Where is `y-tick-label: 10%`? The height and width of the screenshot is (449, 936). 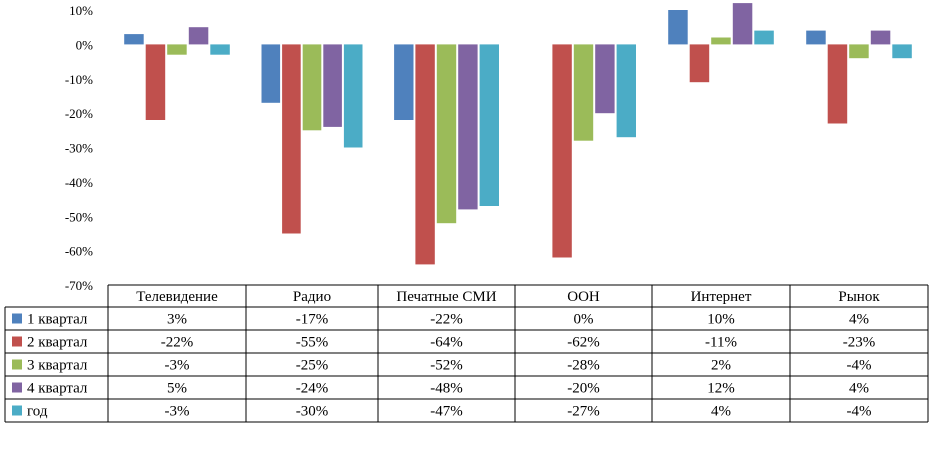 y-tick-label: 10% is located at coordinates (81, 10).